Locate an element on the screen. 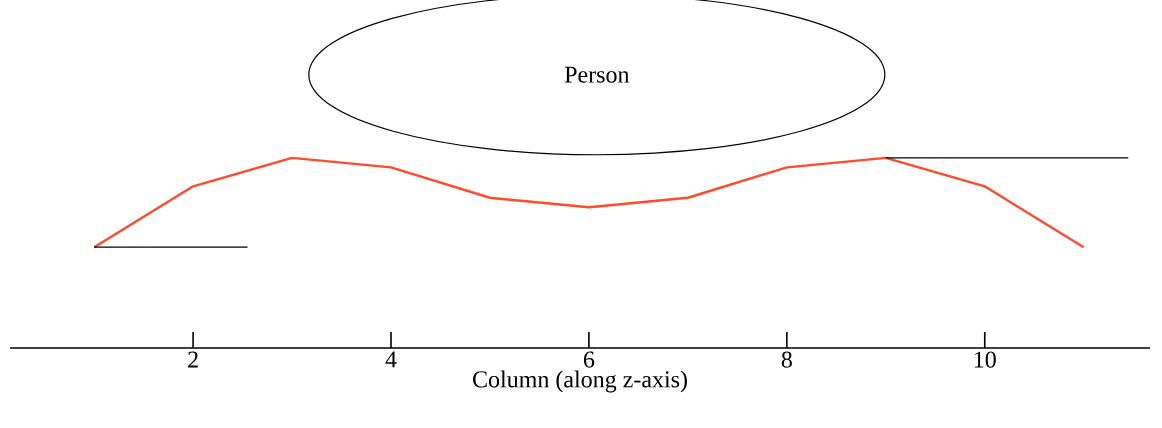 The image size is (1162, 428). x-tick-label: 6 is located at coordinates (589, 359).